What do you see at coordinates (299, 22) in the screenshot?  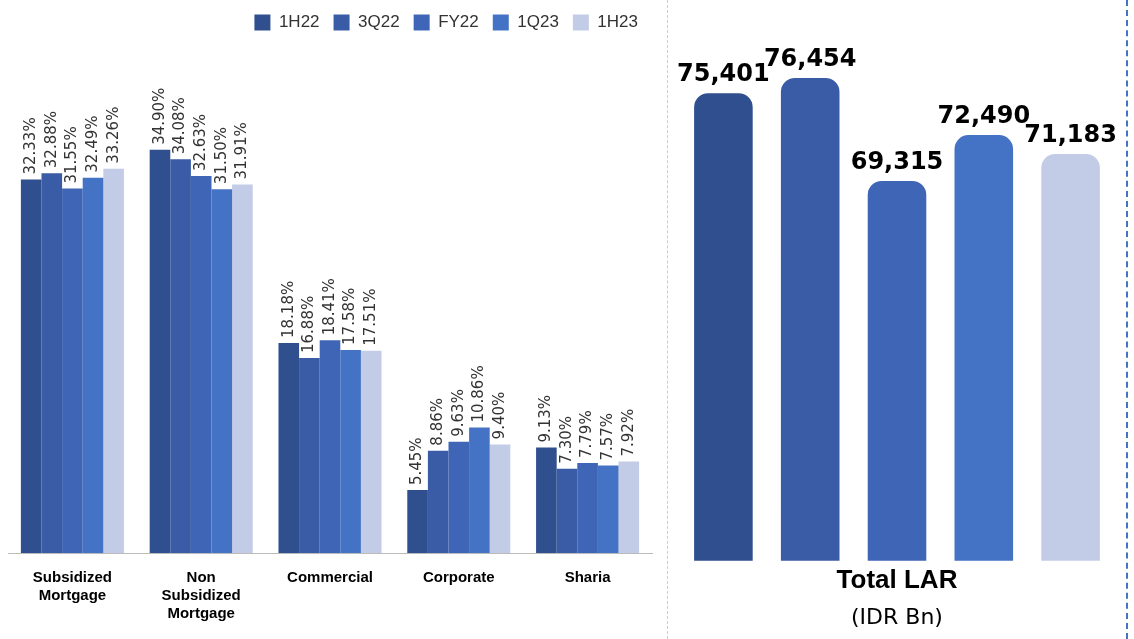 I see `legend-label: 1H22` at bounding box center [299, 22].